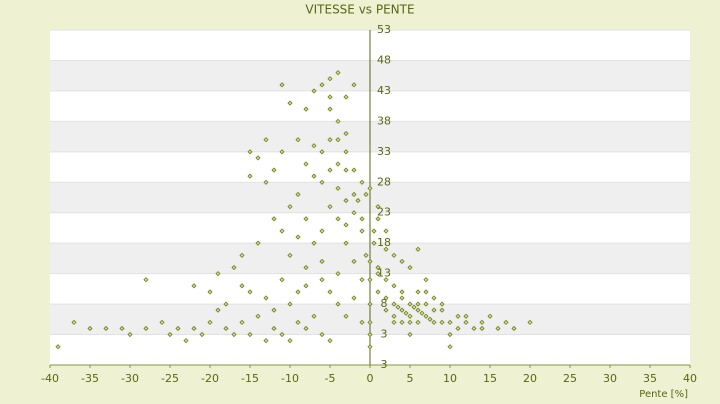  I want to click on x-tick-label: 20, so click(530, 378).